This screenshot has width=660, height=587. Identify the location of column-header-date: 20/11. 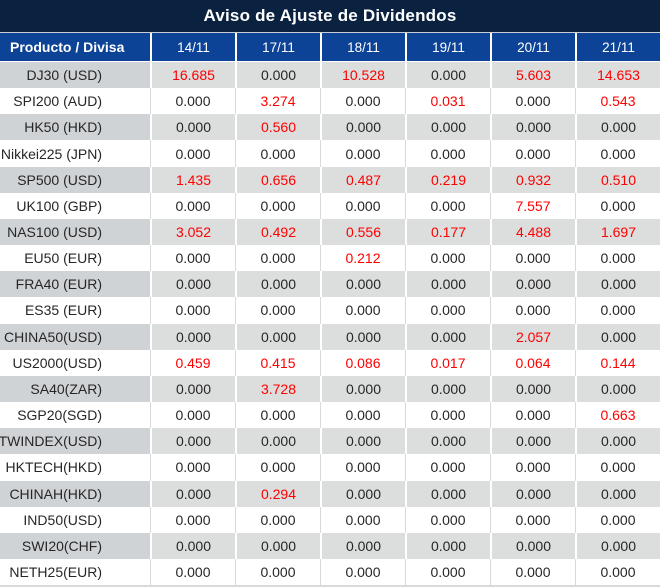
(532, 47).